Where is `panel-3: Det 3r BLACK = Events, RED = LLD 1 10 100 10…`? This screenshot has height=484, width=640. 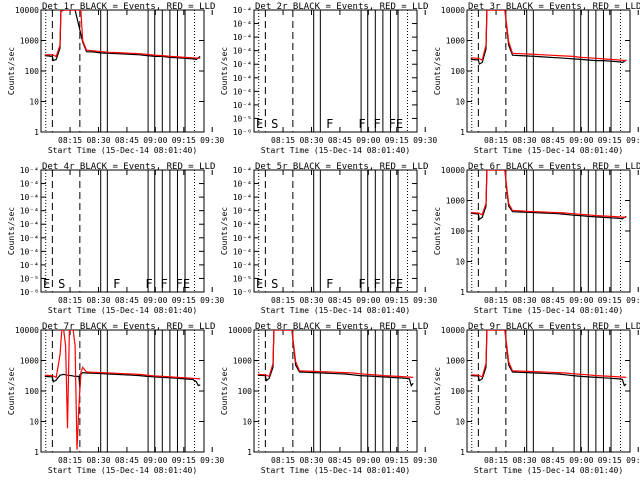 panel-3: Det 3r BLACK = Events, RED = LLD 1 10 100 10… is located at coordinates (536, 78).